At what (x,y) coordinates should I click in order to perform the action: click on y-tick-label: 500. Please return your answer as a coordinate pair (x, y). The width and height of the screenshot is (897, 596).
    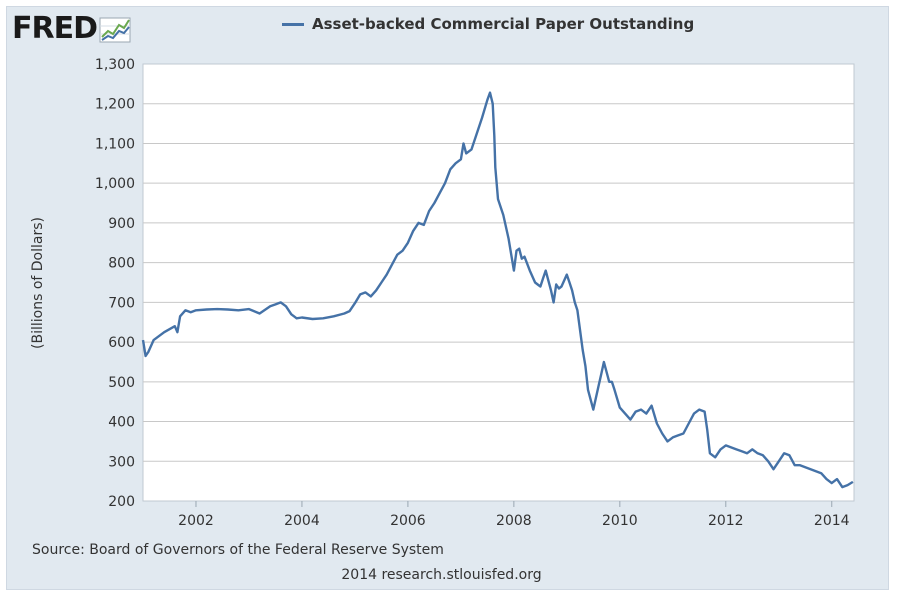
    Looking at the image, I should click on (121, 383).